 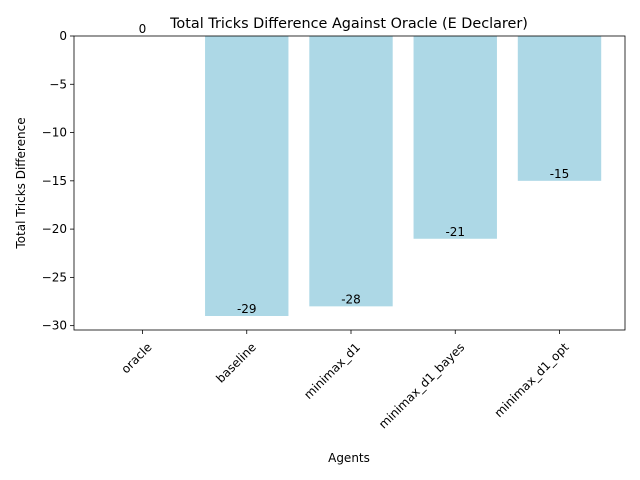 I want to click on y-tick-label: −20, so click(x=54, y=229).